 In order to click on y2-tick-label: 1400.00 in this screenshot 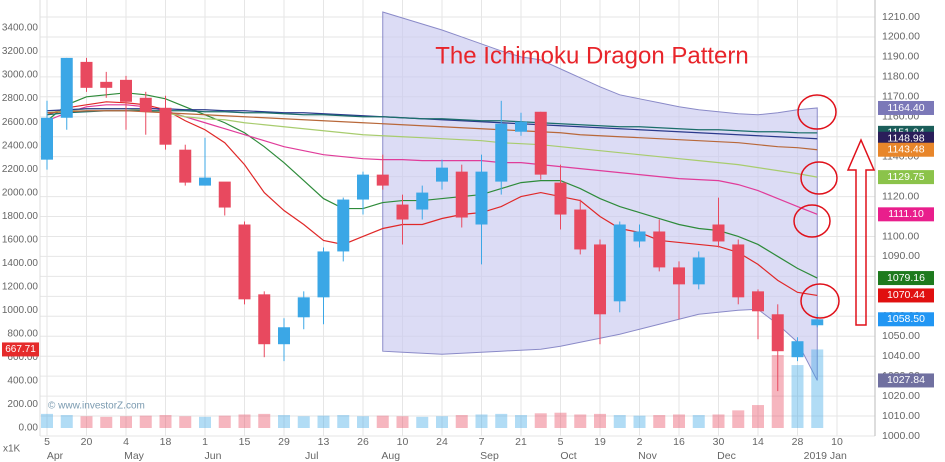, I will do `click(20, 263)`.